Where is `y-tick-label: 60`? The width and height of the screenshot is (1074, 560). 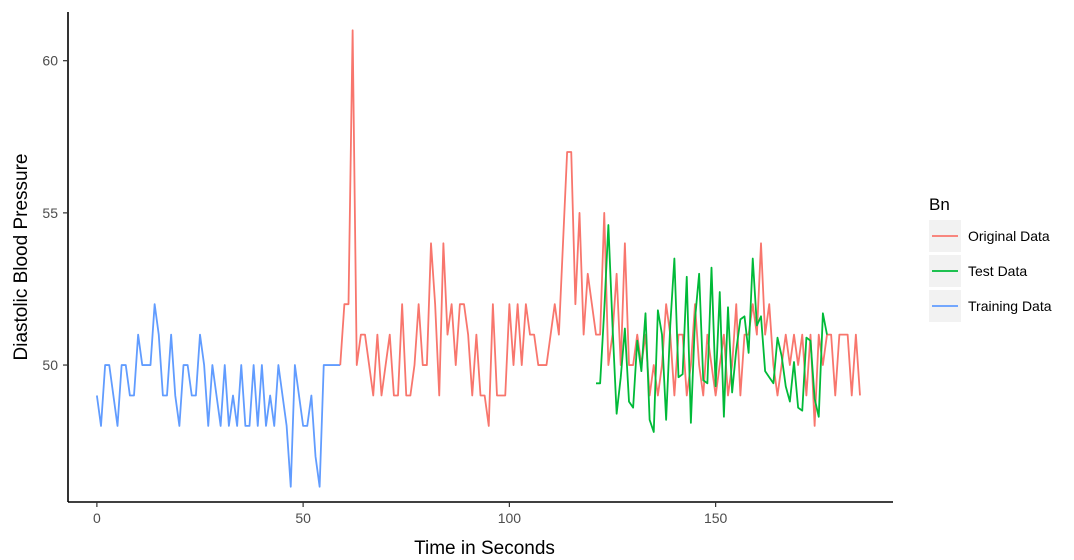
y-tick-label: 60 is located at coordinates (50, 61).